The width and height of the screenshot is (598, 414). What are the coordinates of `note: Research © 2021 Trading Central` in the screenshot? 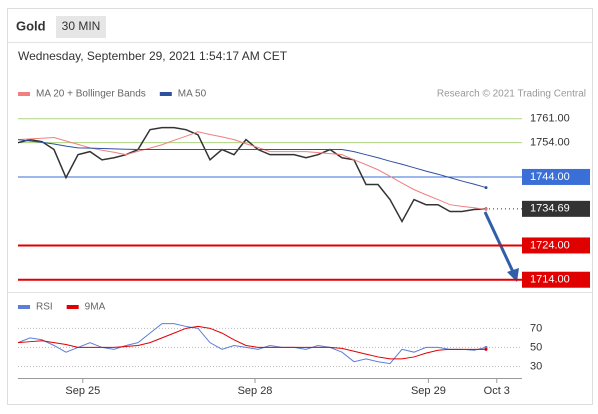 It's located at (511, 94).